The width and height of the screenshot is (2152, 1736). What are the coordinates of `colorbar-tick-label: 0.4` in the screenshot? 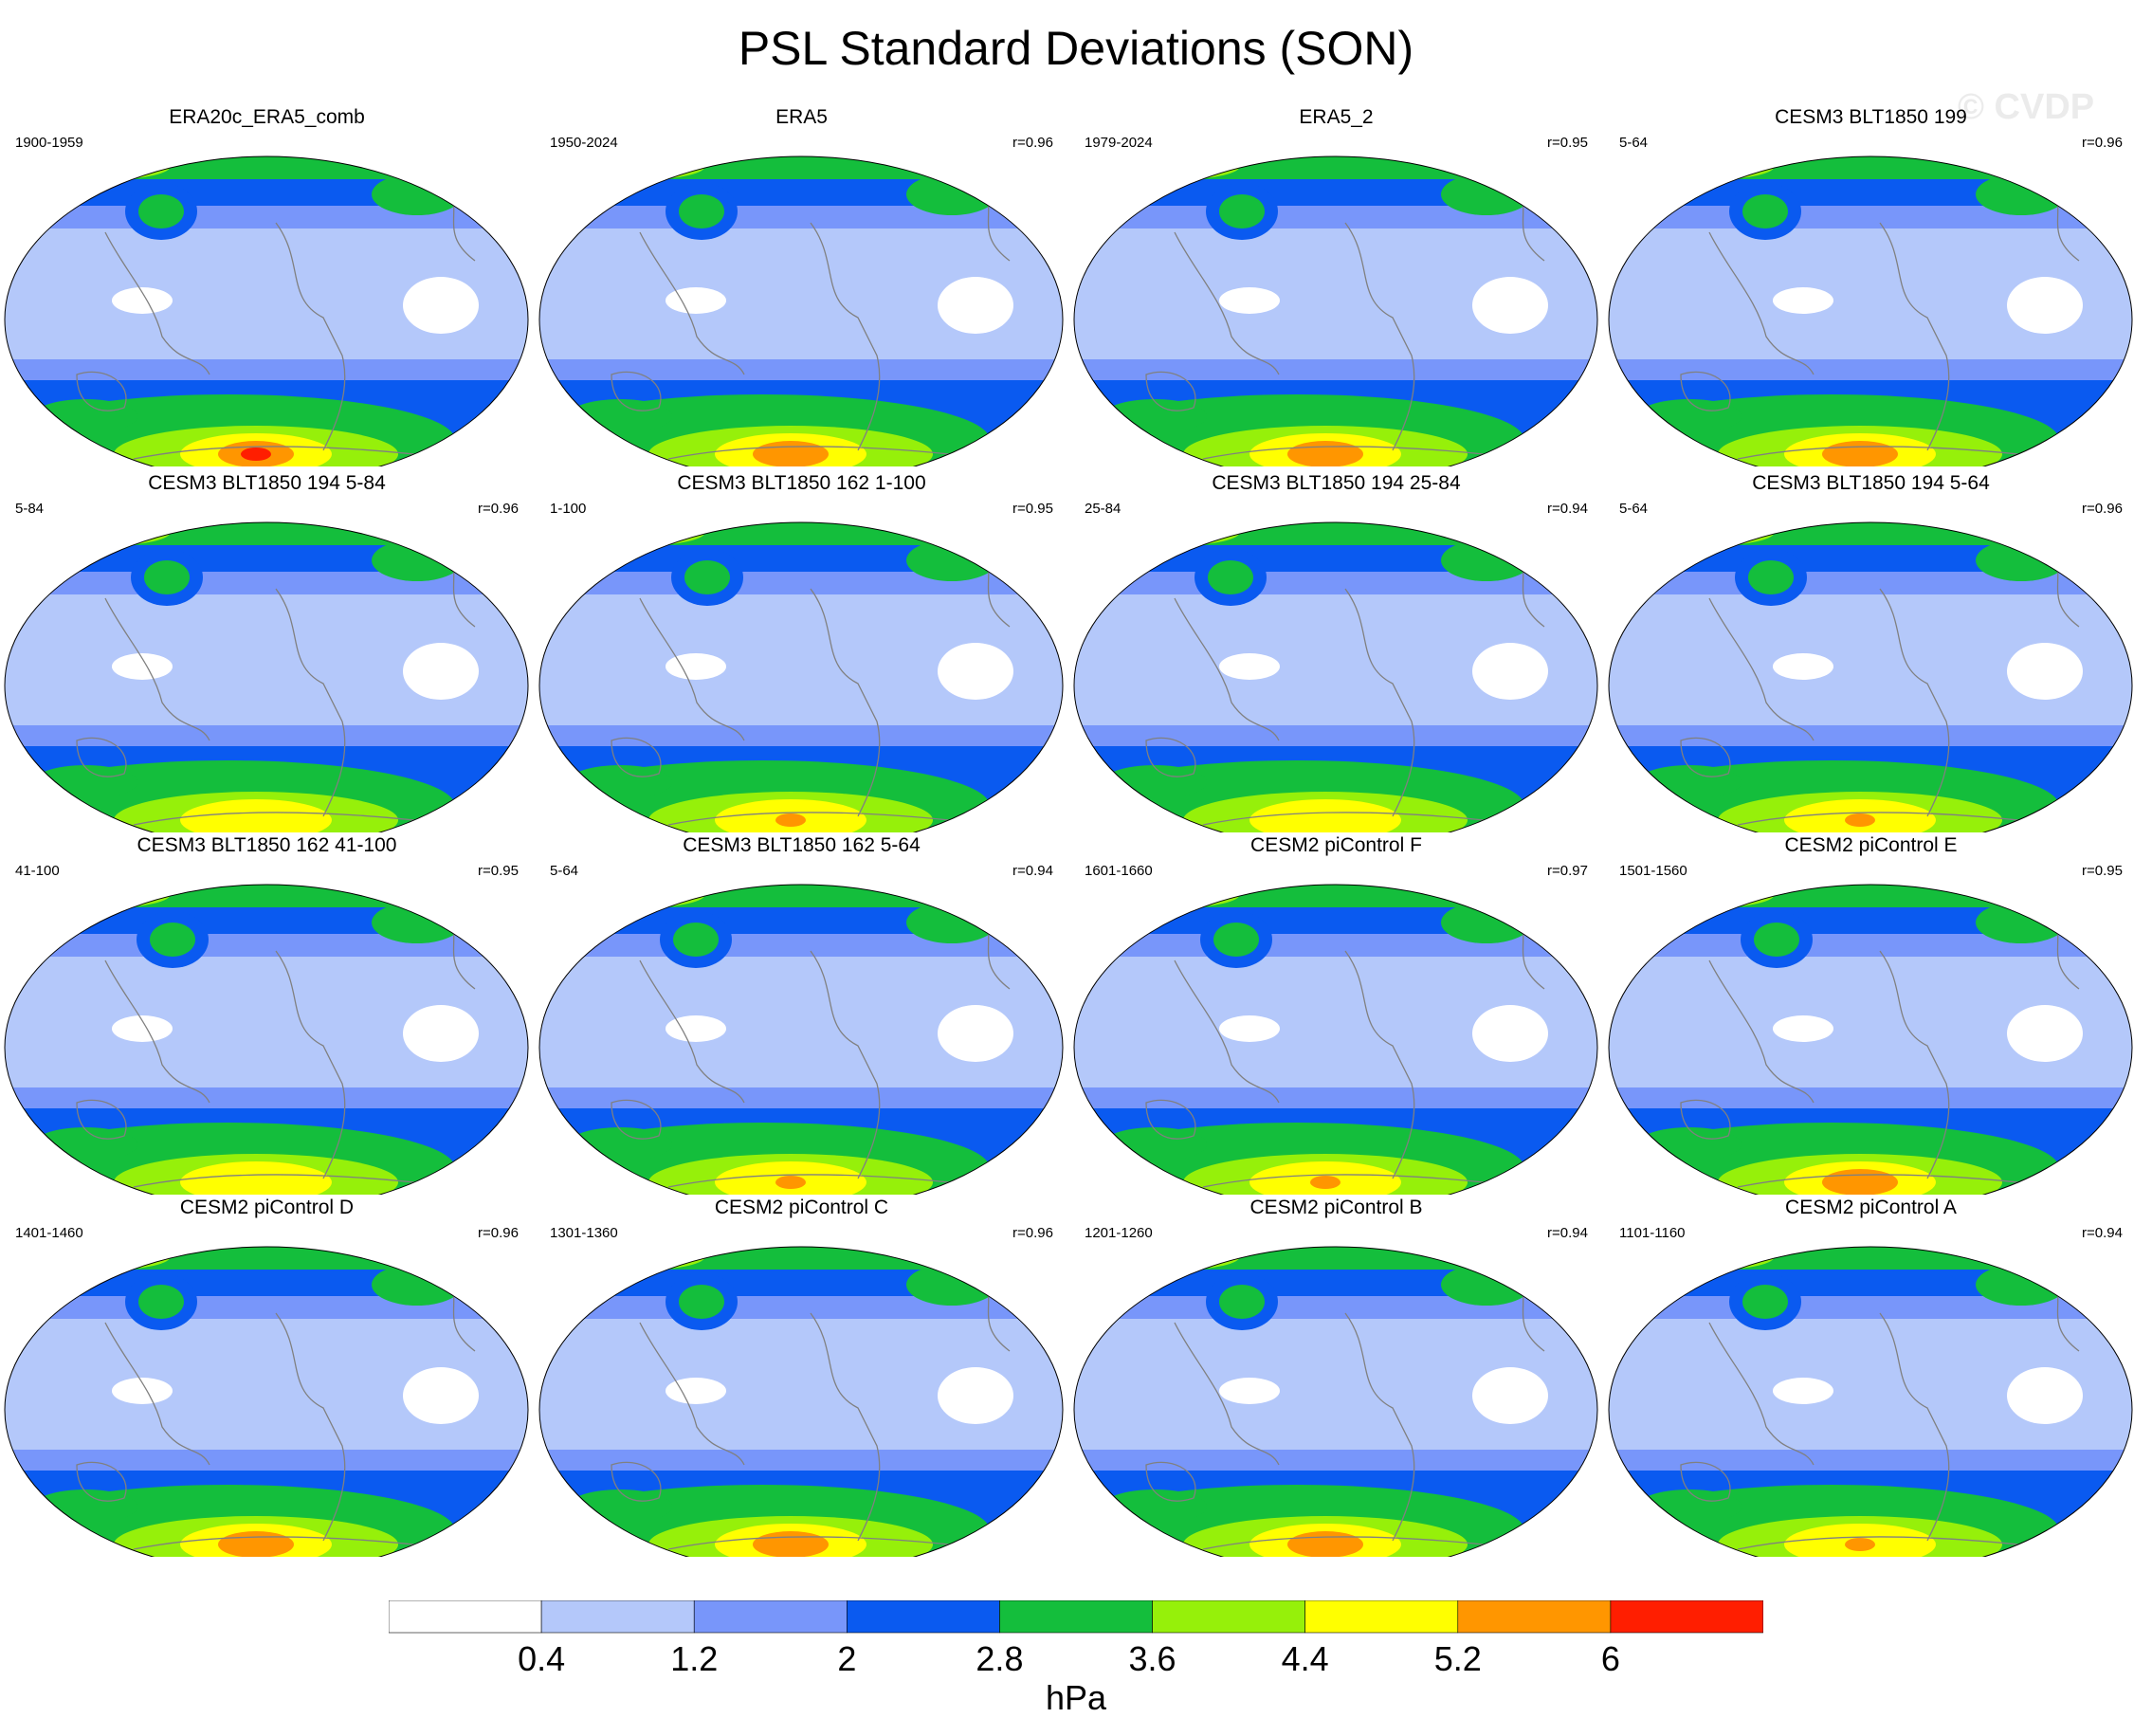 It's located at (542, 1658).